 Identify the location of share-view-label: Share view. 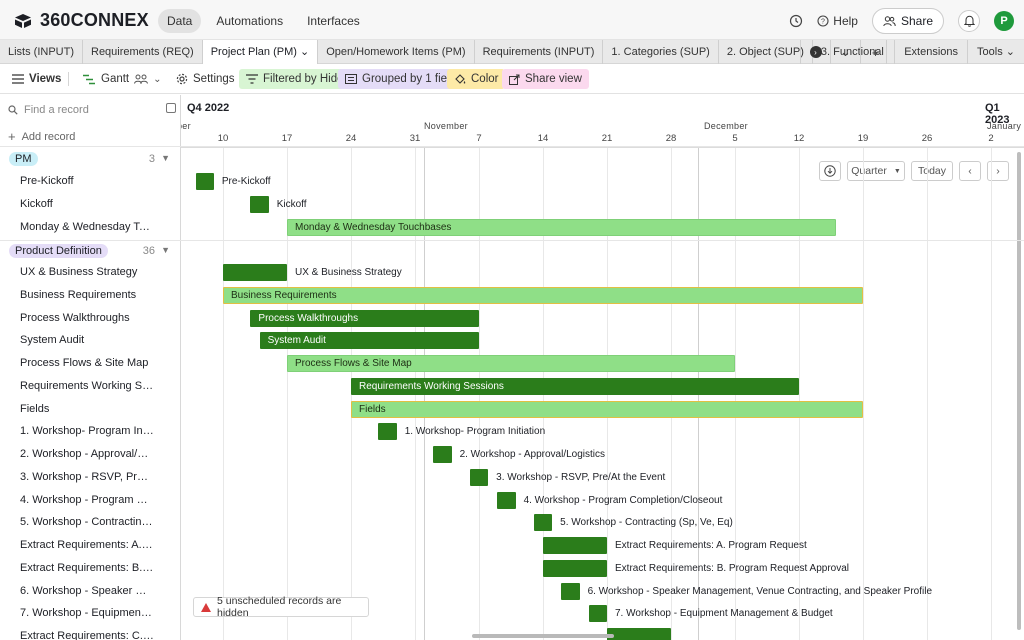
(553, 79).